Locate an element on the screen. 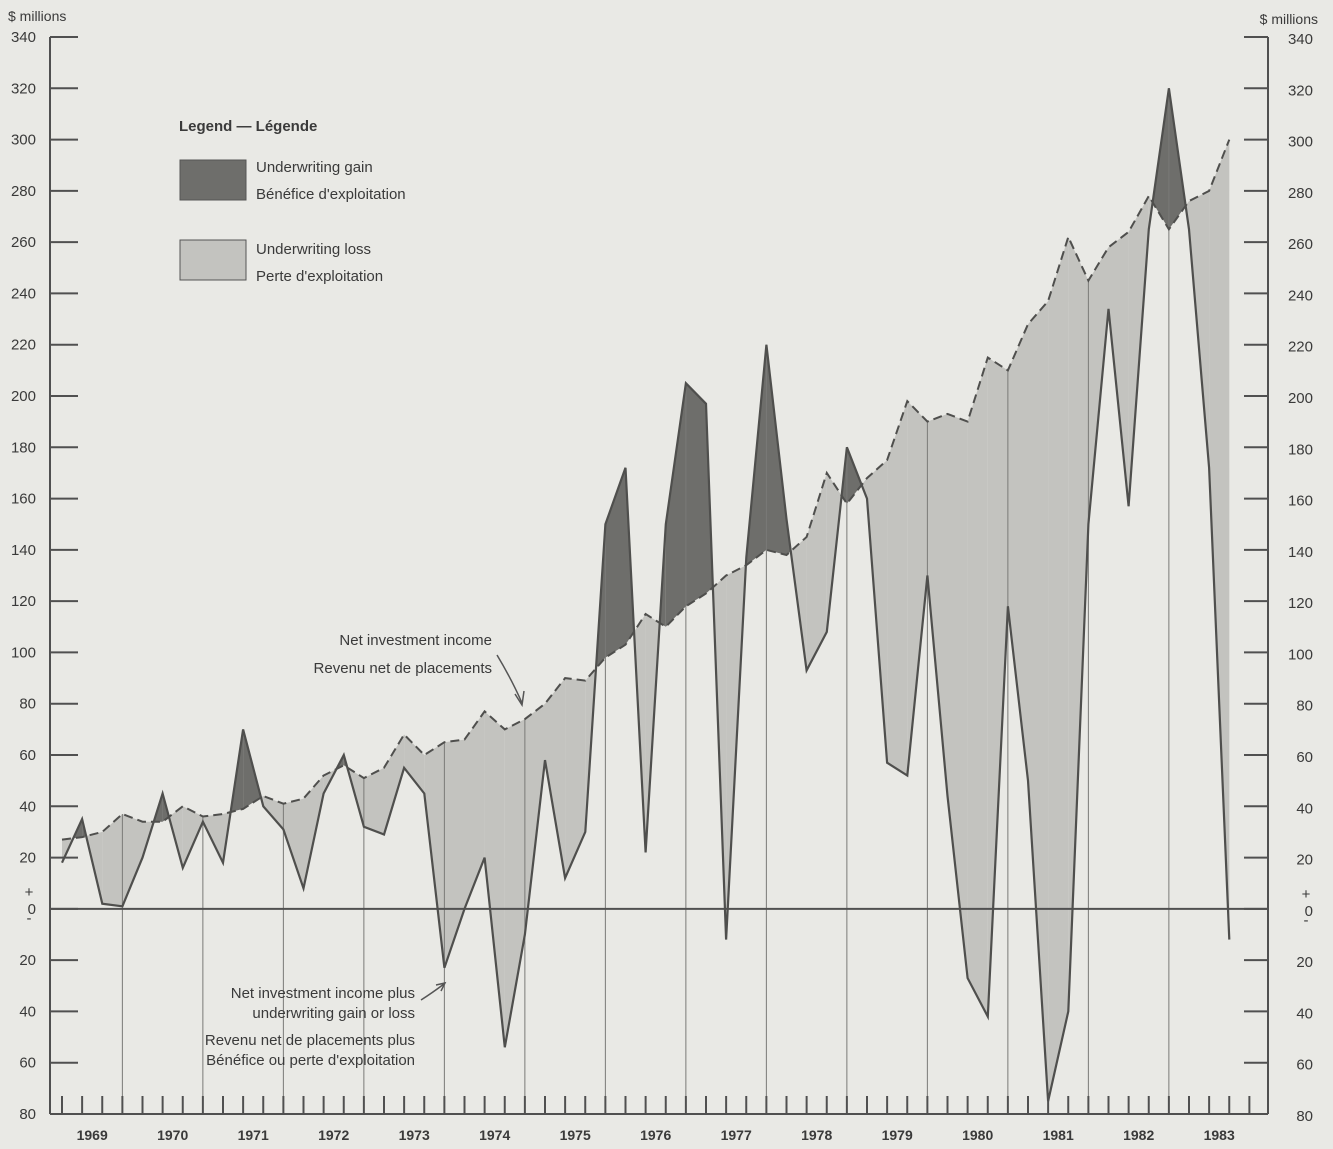 The width and height of the screenshot is (1333, 1149). year-label: 1974 is located at coordinates (494, 1135).